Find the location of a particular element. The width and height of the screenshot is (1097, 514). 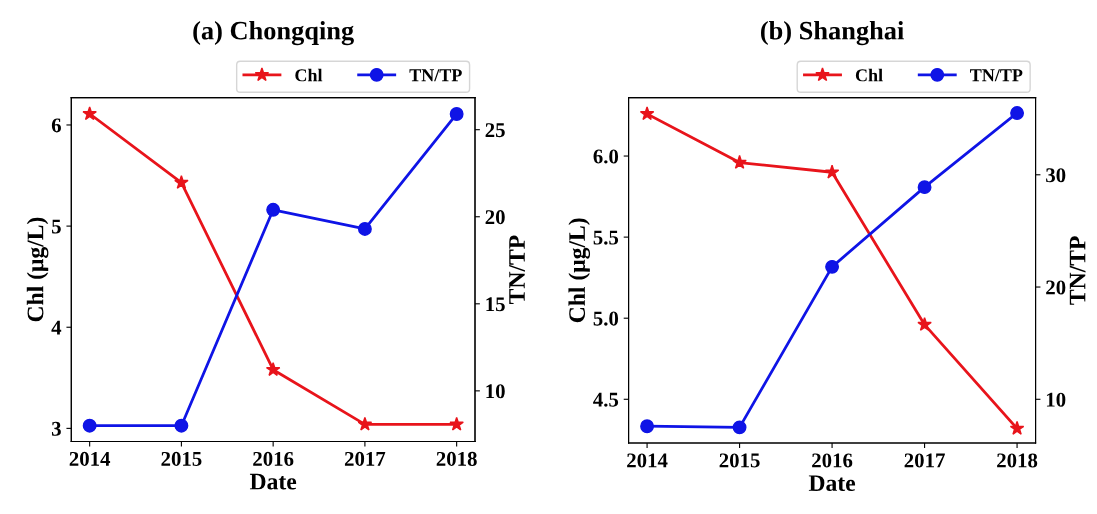

y-tick-label: 6 is located at coordinates (56, 125).